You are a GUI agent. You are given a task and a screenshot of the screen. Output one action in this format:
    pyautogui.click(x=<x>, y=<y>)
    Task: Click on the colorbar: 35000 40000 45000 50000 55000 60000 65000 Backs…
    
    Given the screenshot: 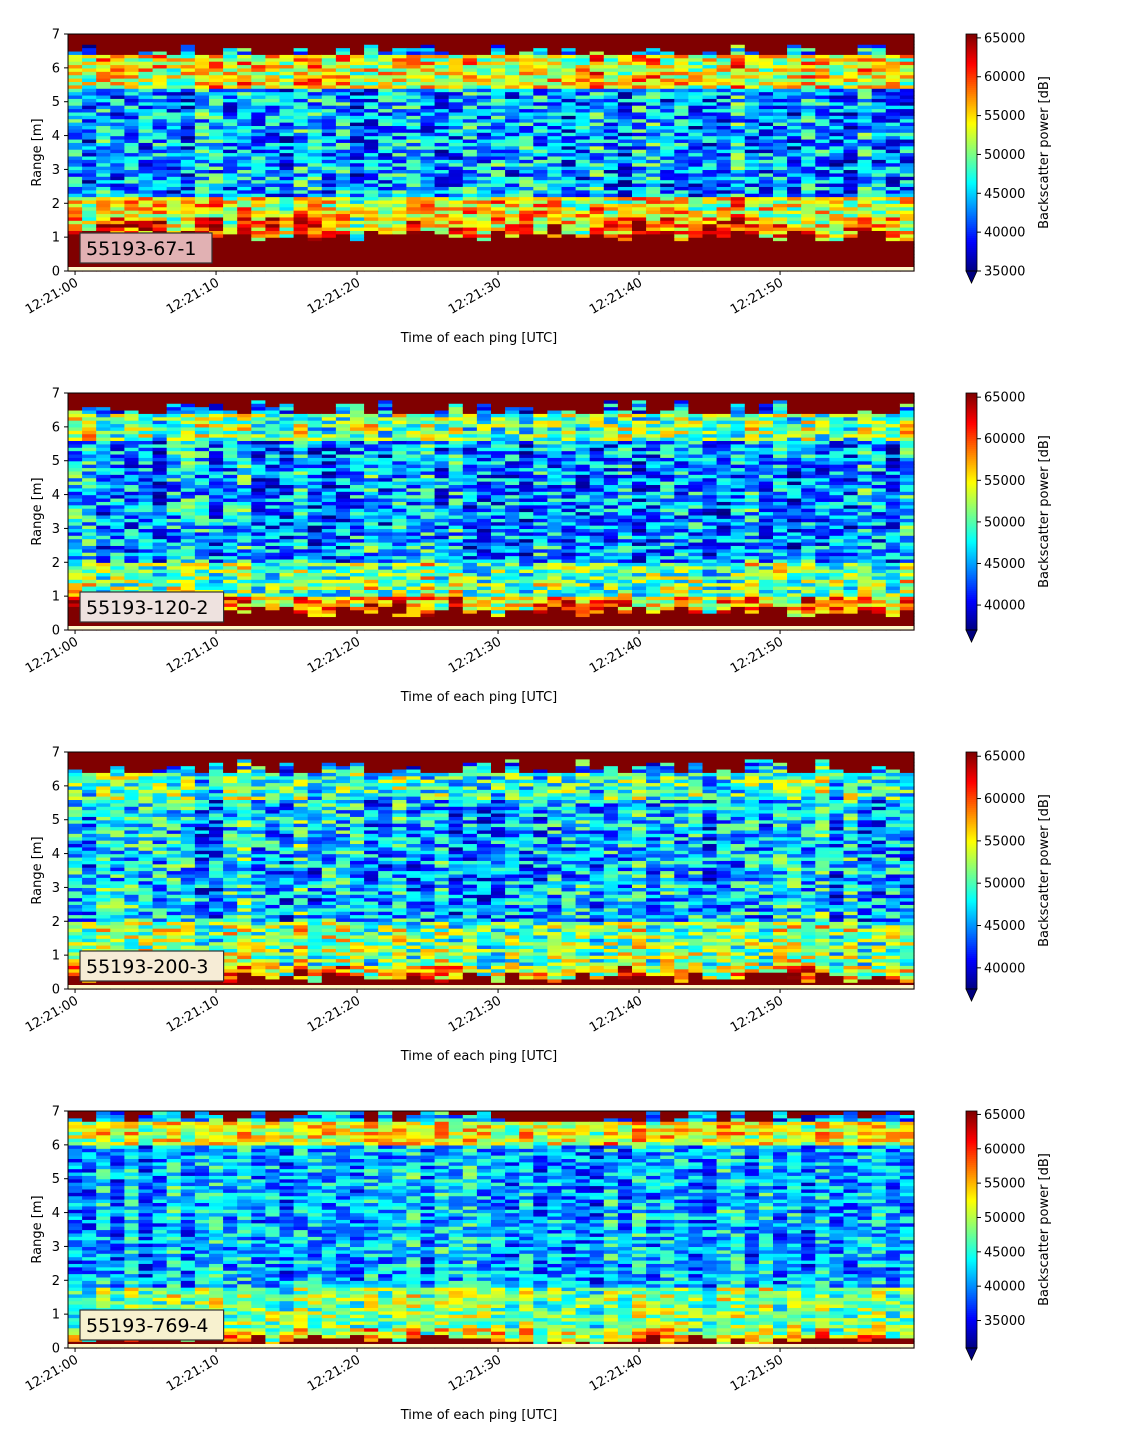 What is the action you would take?
    pyautogui.click(x=1009, y=157)
    